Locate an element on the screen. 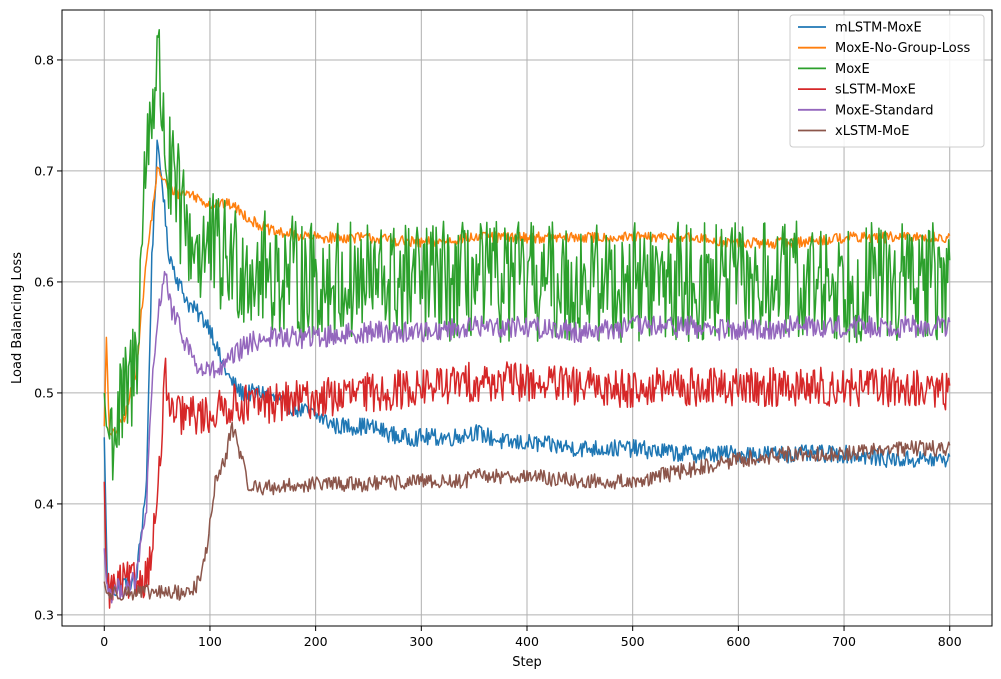 The height and width of the screenshot is (679, 1001). legend-label: MoxE-Standard is located at coordinates (884, 110).